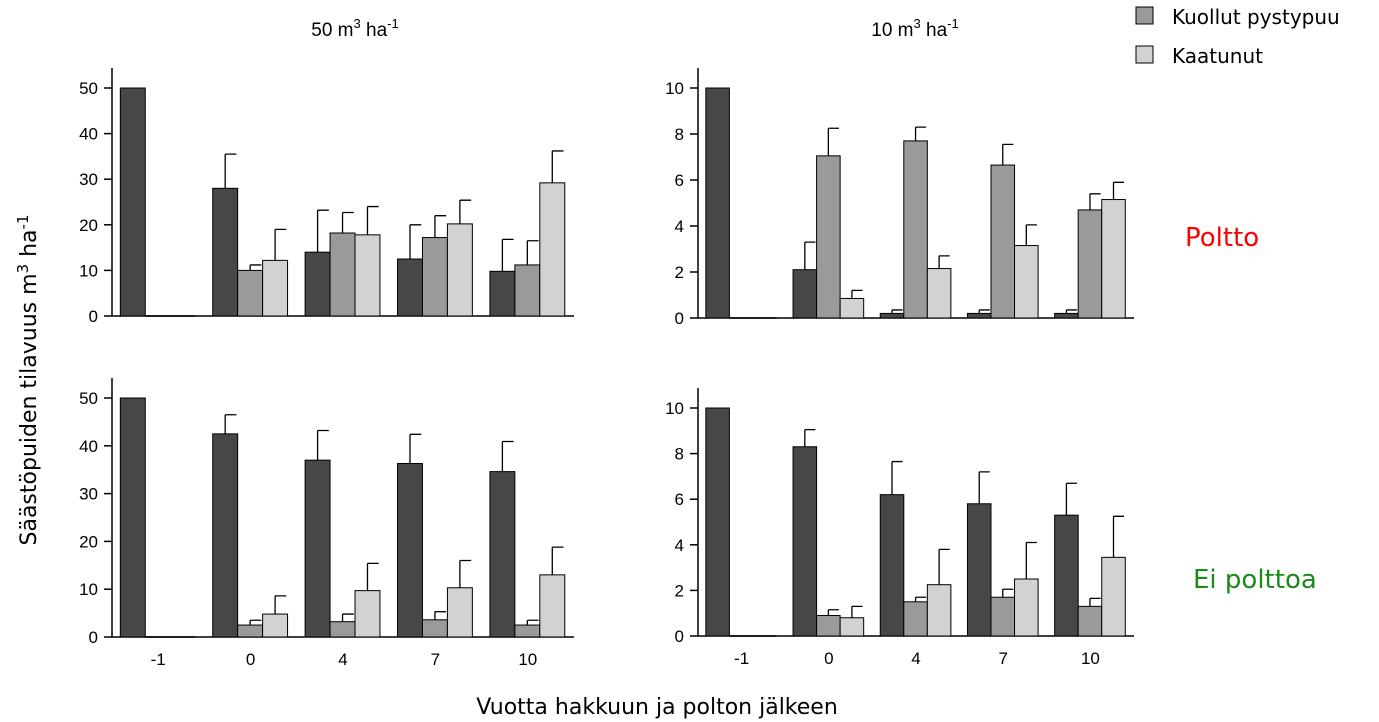 This screenshot has width=1379, height=722. What do you see at coordinates (326, 197) in the screenshot?
I see `panel-top-left: 0 10 20 30 40 50` at bounding box center [326, 197].